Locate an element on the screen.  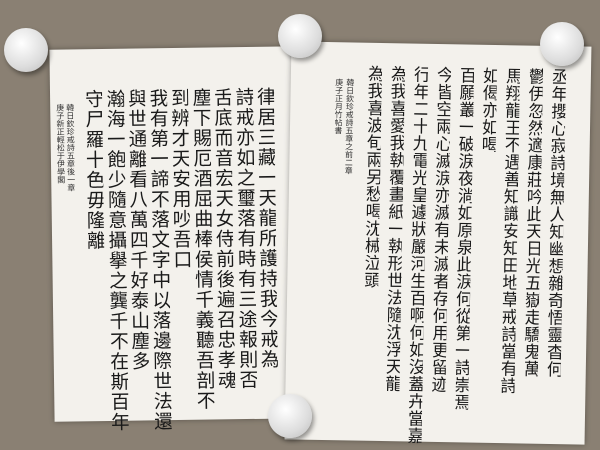
signature: 庚子新正輕松于伊學閣 is located at coordinates (60, 143).